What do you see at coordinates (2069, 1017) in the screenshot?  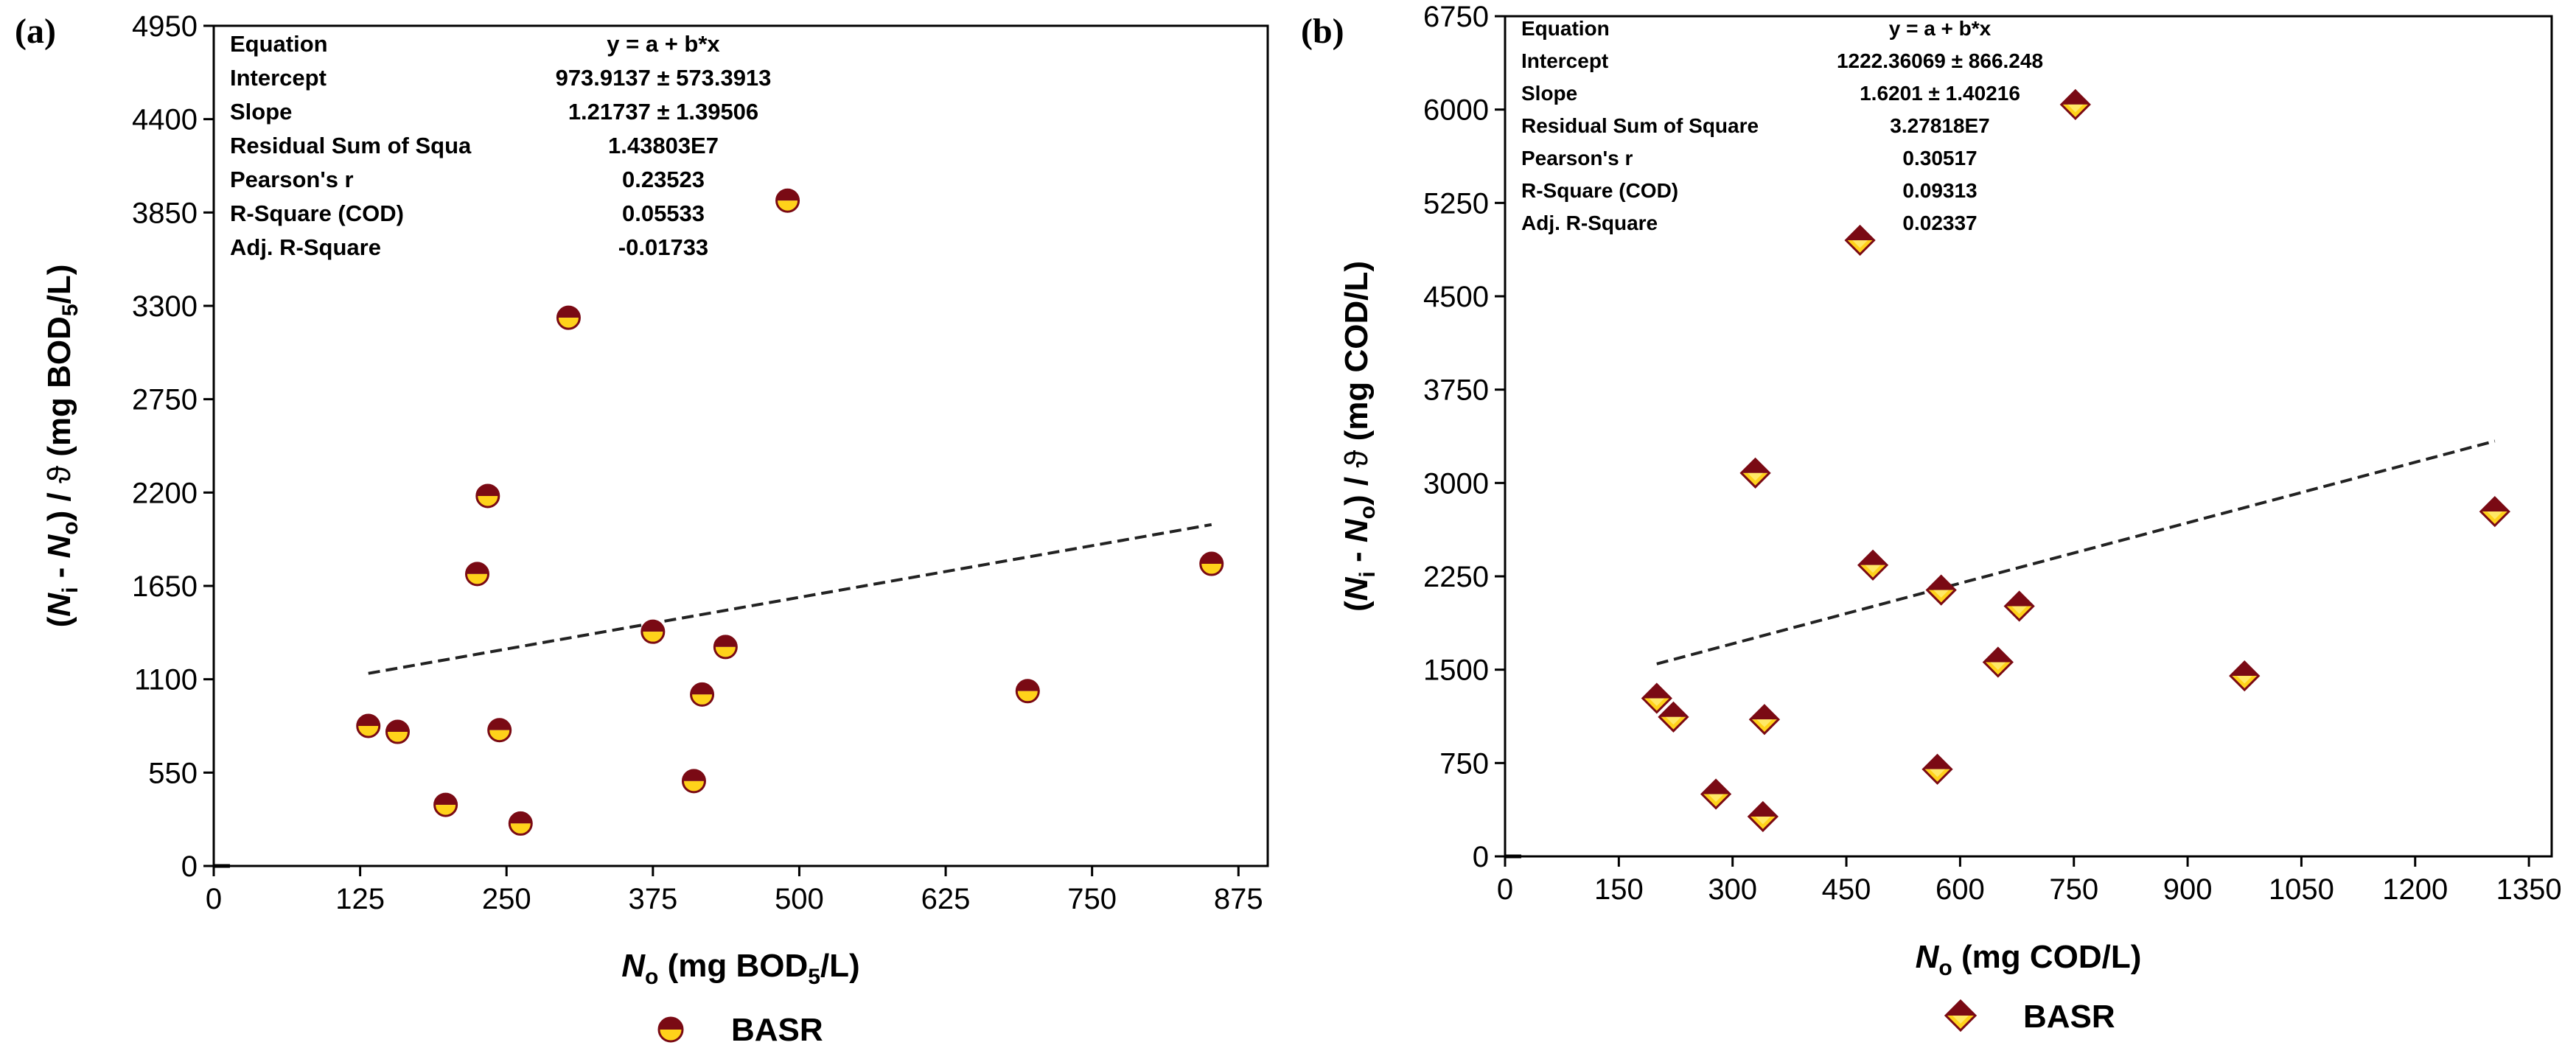 I see `panel-b-legend-label: BASR` at bounding box center [2069, 1017].